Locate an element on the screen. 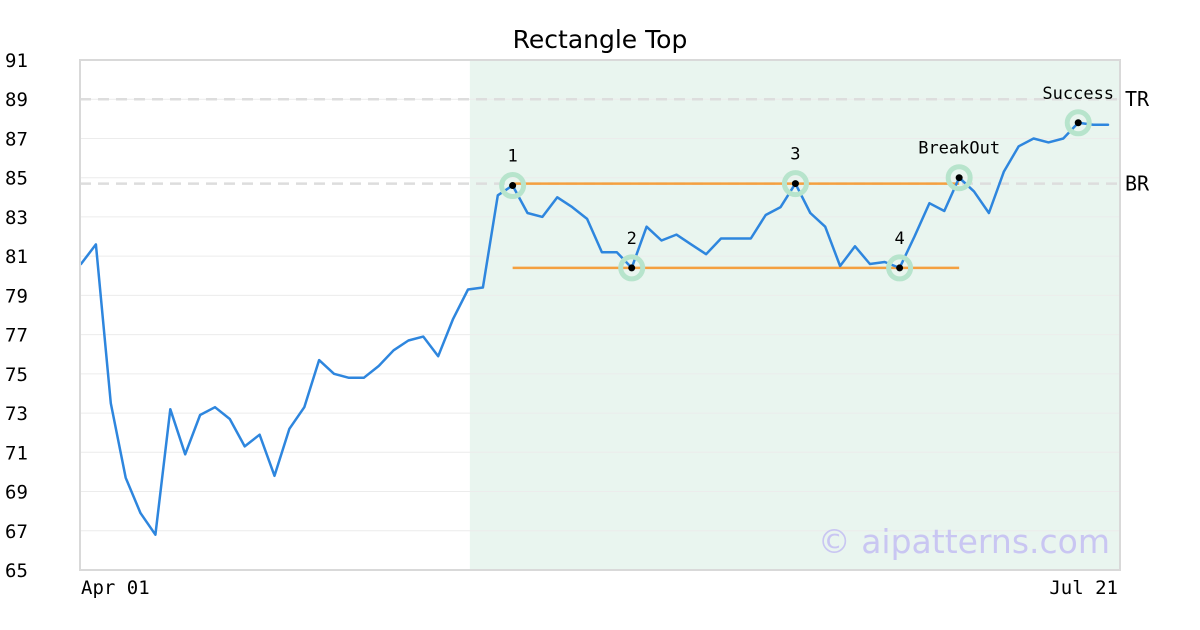 Image resolution: width=1200 pixels, height=630 pixels. y-axis-ticks: 65 67 69 71 73 75 77 79 81 83 85 87 89 91 is located at coordinates (16, 316).